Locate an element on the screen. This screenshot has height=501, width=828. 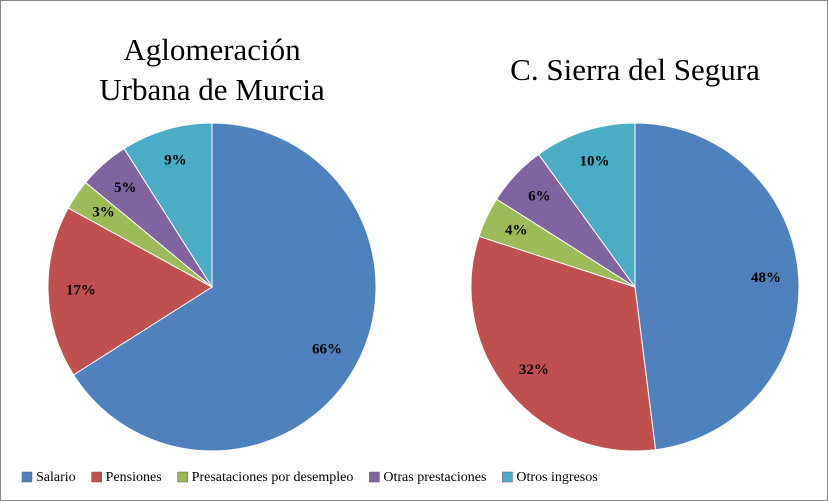
chart-title: Aglomeración is located at coordinates (212, 49).